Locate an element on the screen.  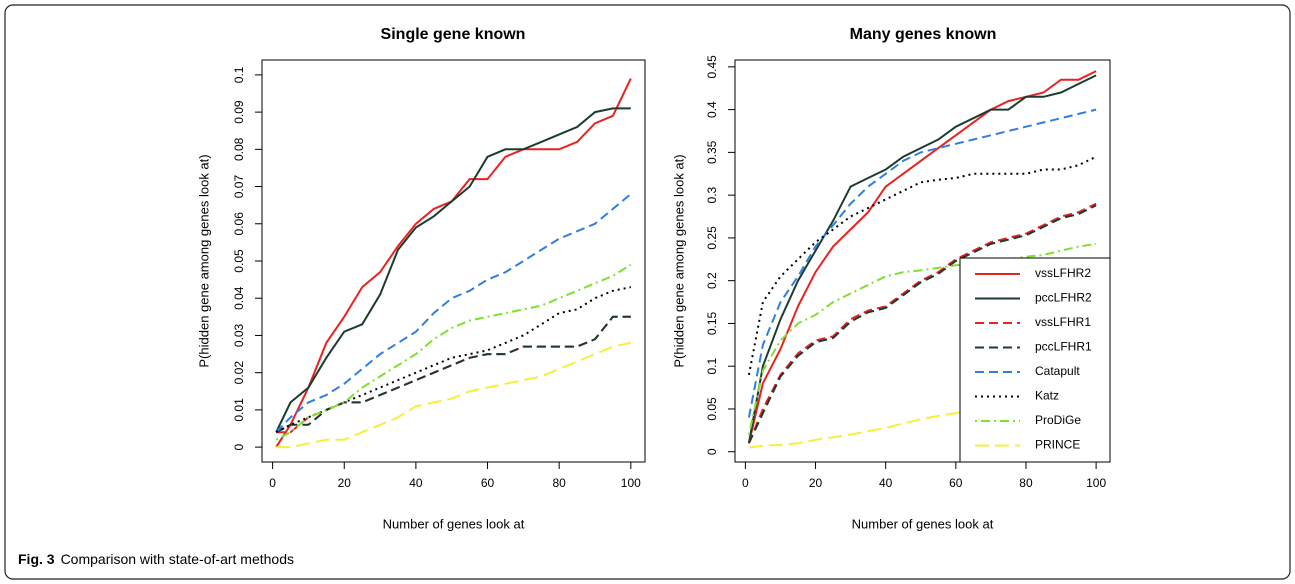
y-tick-label: 0.35 is located at coordinates (712, 152).